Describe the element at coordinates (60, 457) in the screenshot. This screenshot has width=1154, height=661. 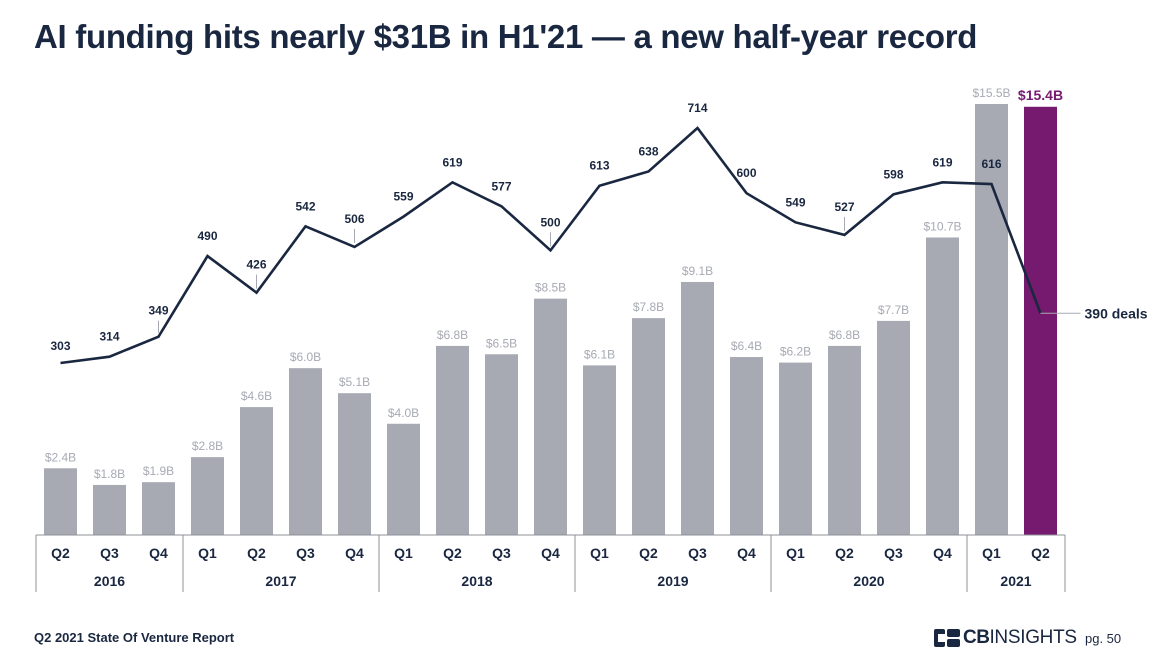
I see `bar-value-label: $2.4B` at that location.